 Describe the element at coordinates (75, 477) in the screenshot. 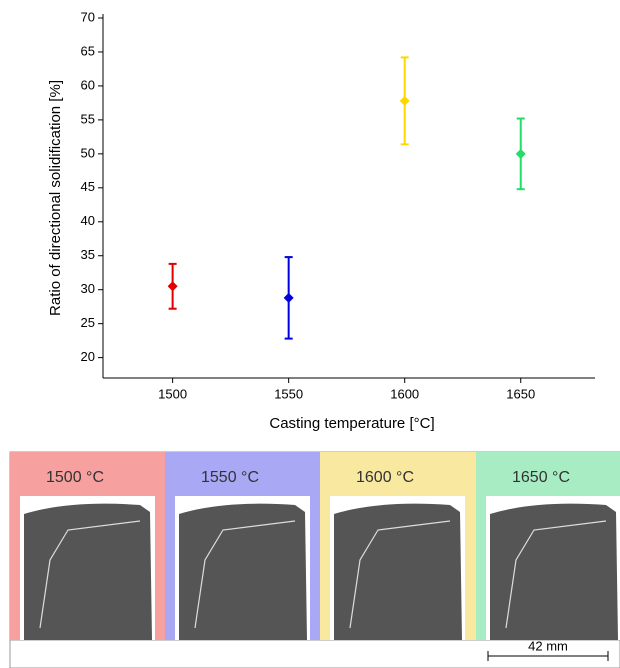

I see `panel-label: 1500 °C` at that location.